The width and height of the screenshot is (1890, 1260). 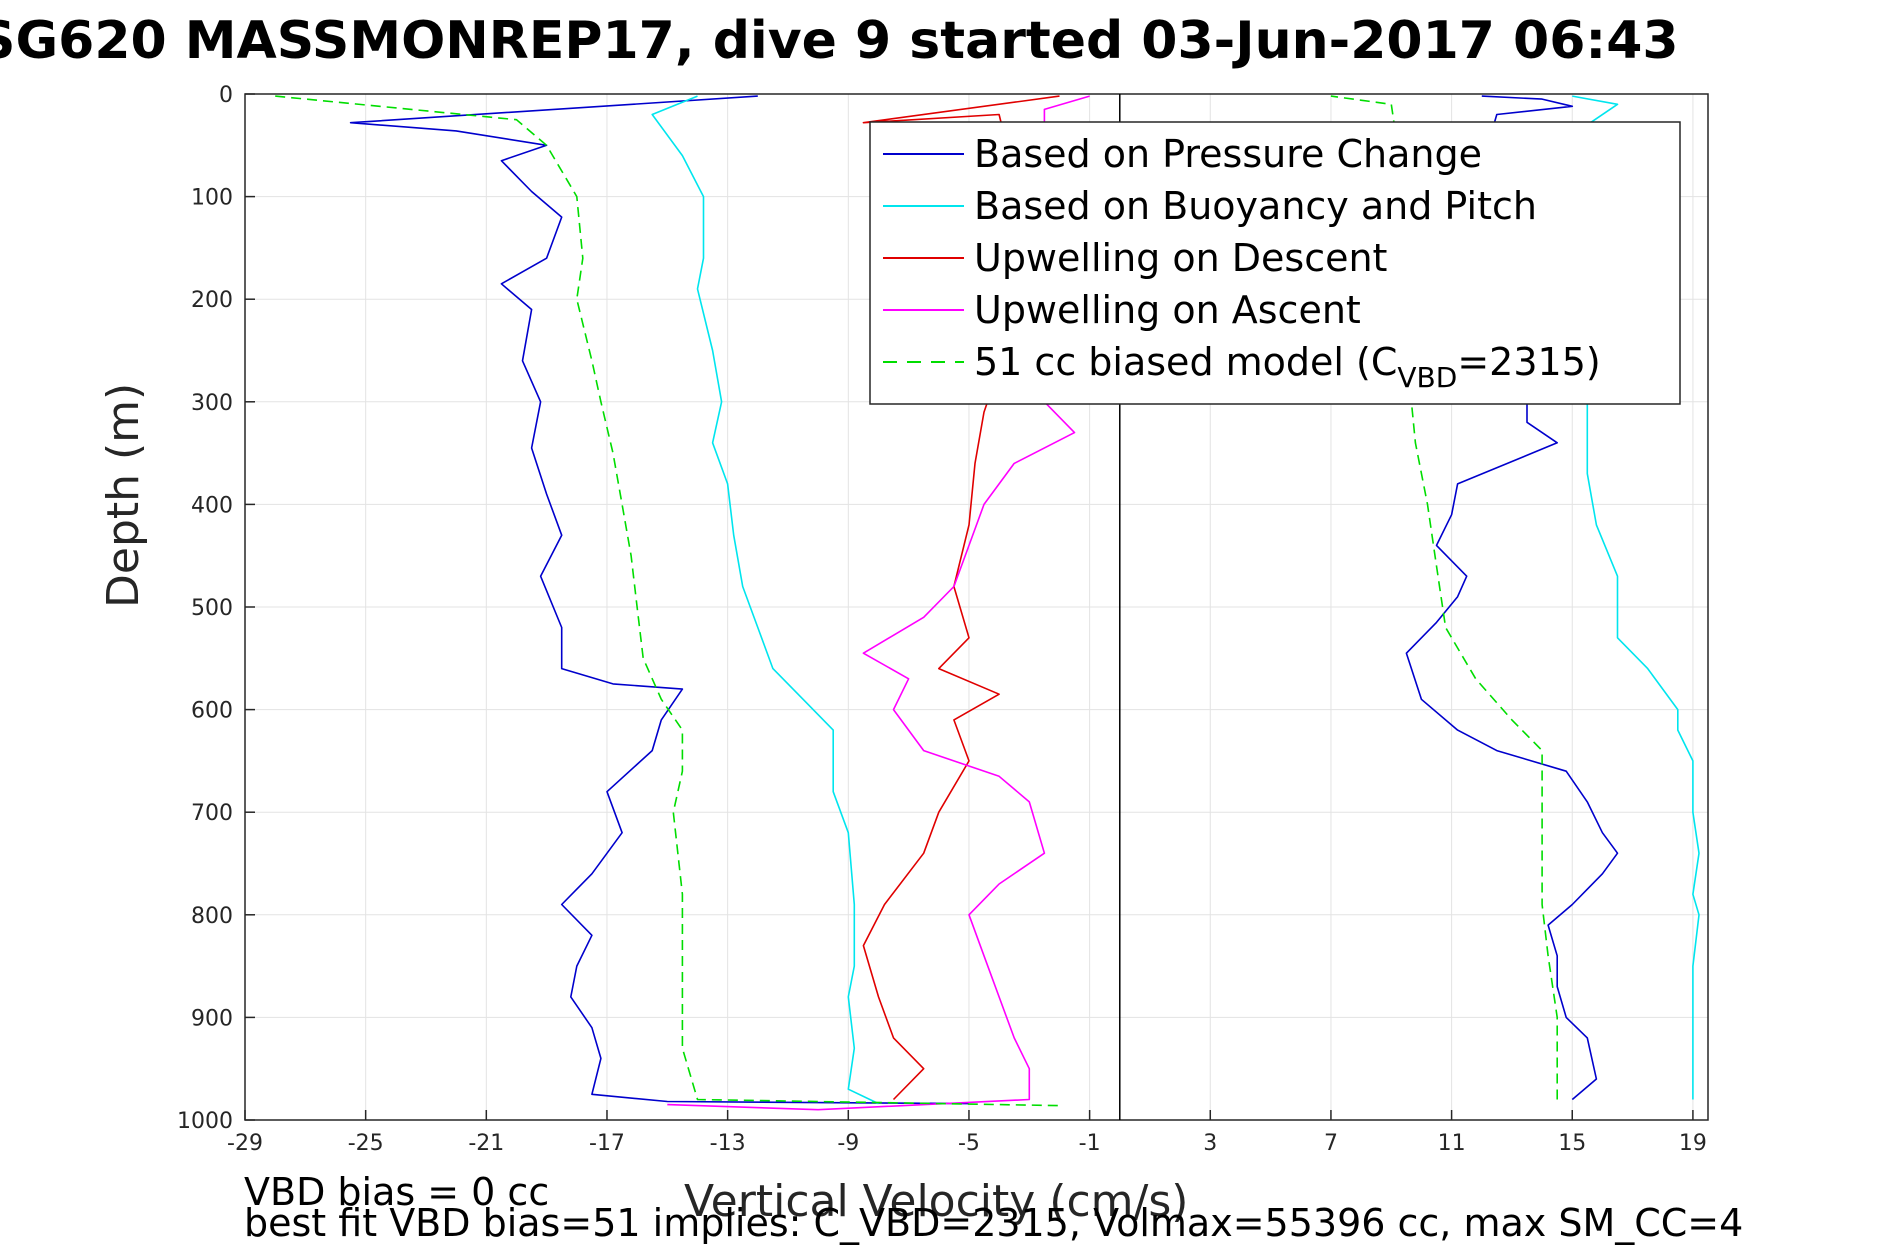 What do you see at coordinates (1287, 367) in the screenshot?
I see `legend-label-model: 51 cc biased model (CVBD=2315)` at bounding box center [1287, 367].